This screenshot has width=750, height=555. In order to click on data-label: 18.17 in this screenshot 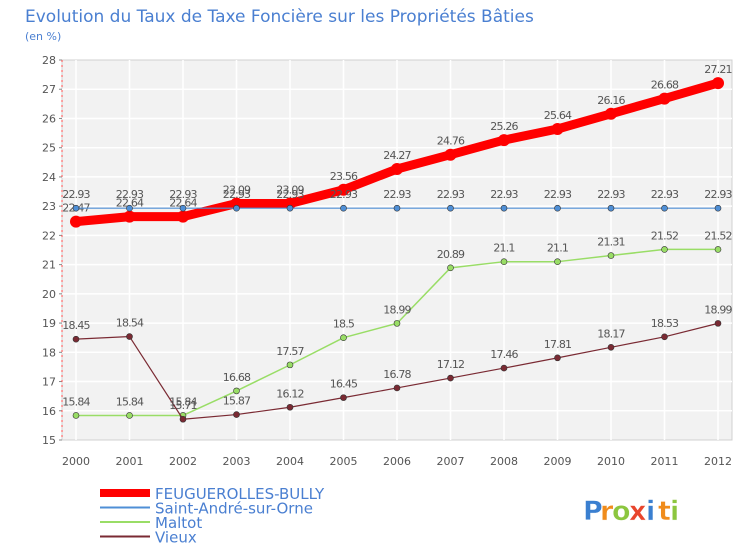, I will do `click(611, 333)`.